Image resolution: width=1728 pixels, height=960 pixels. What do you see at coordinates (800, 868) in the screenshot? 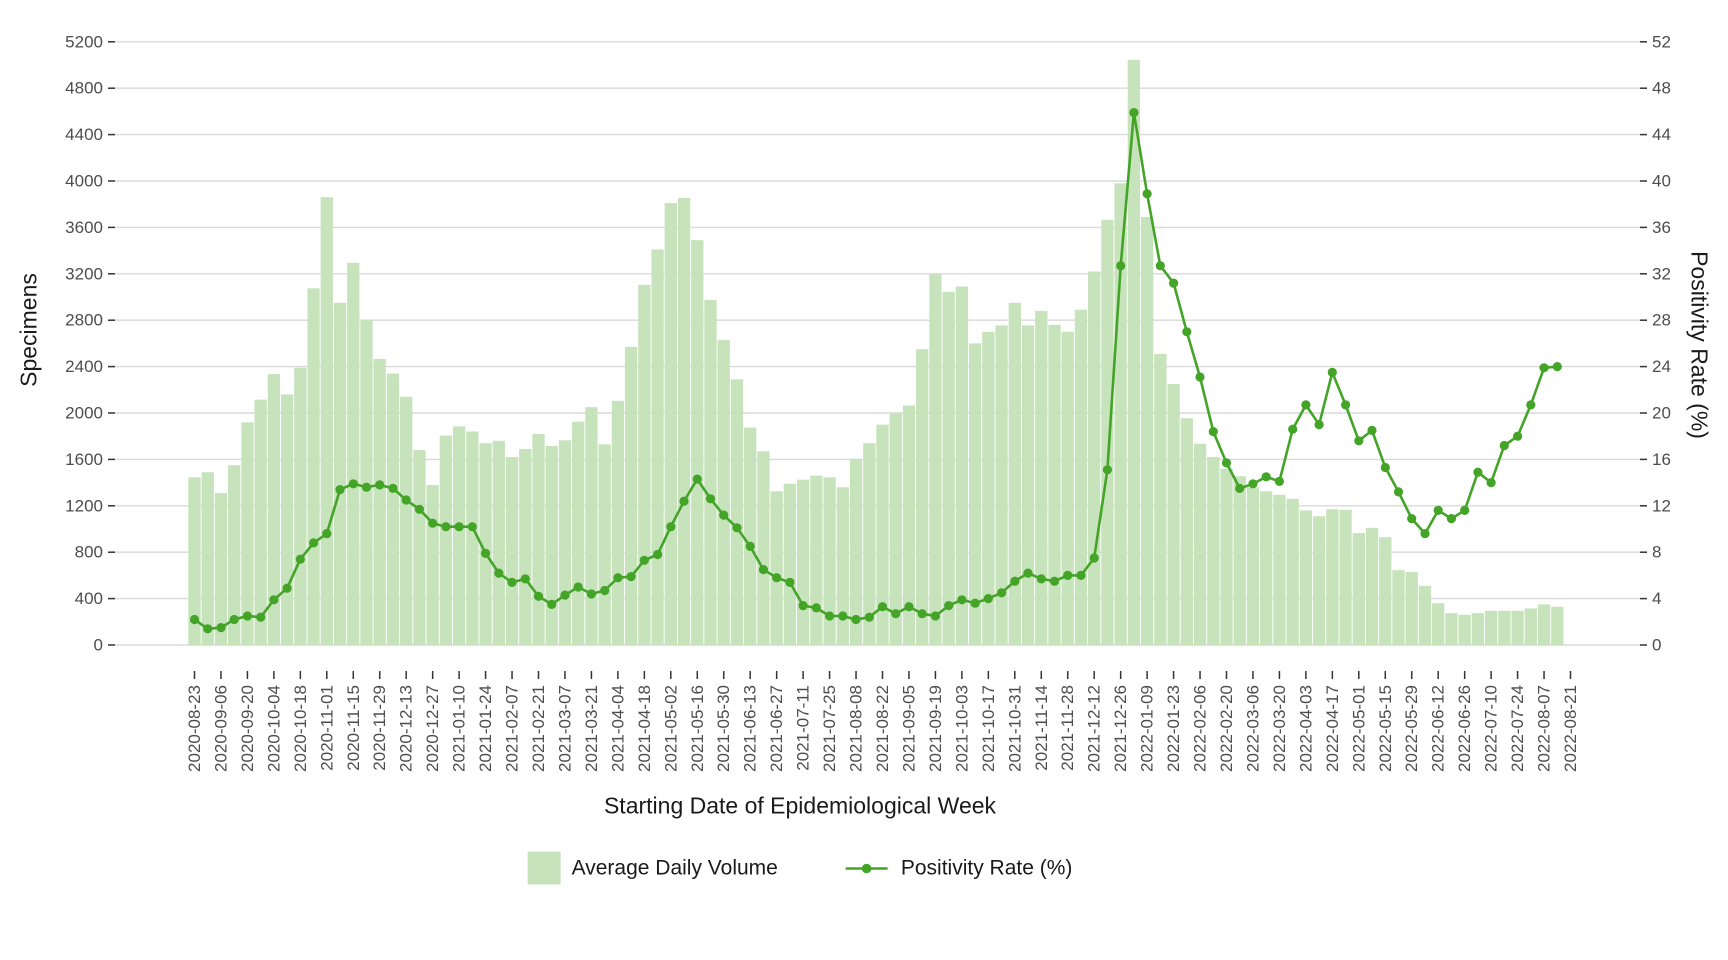
I see `legend: Average Daily Volume Positivity Rate (%)` at bounding box center [800, 868].